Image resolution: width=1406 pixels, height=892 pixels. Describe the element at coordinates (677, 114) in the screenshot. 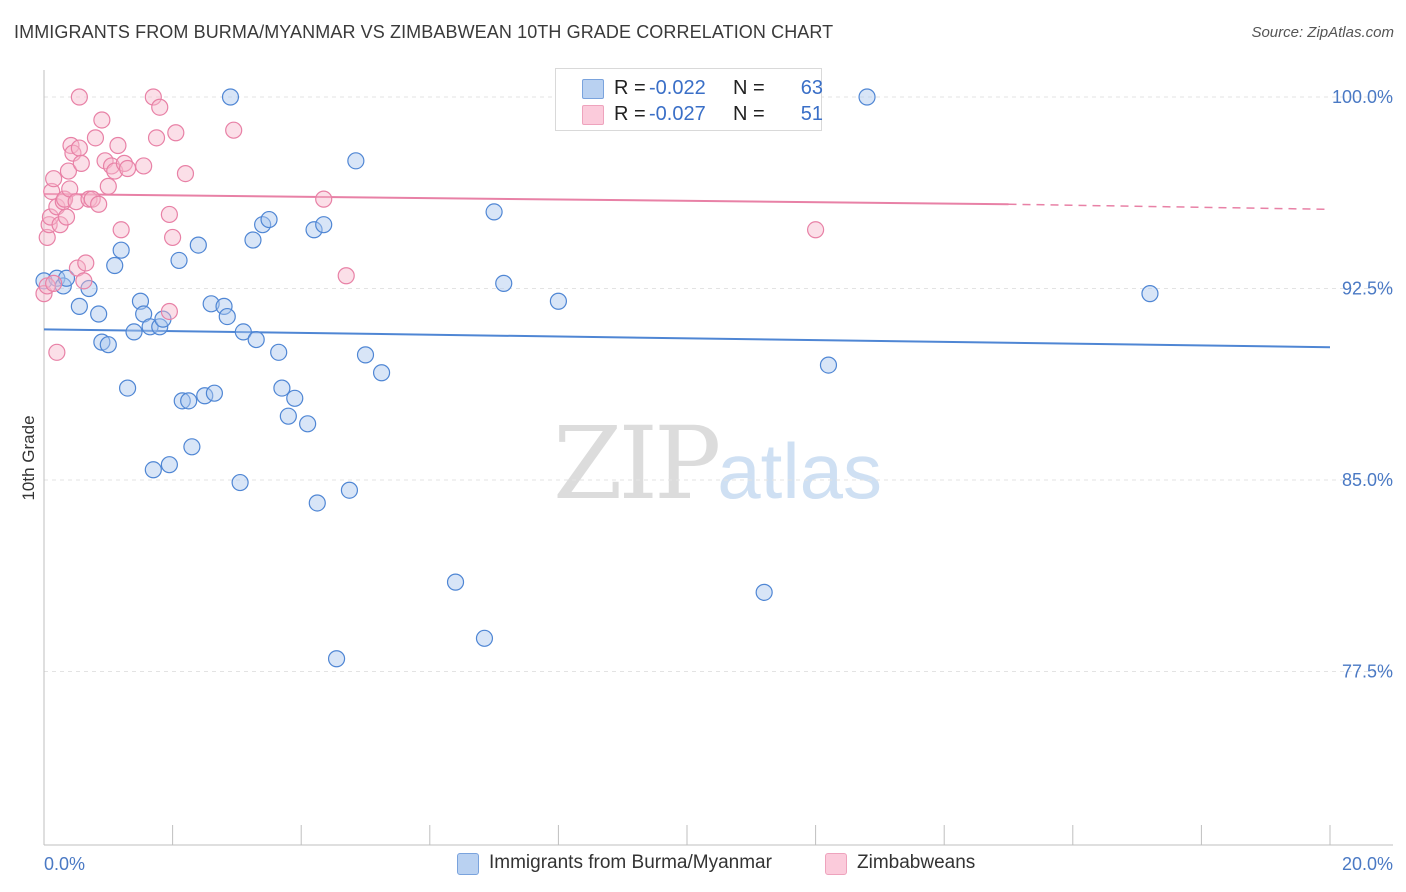

I see `legend-r-value: -0.027` at that location.